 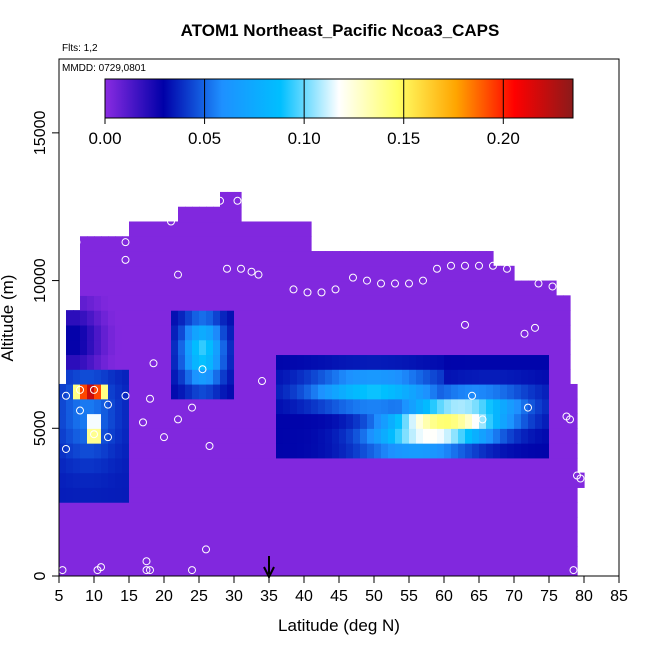 What do you see at coordinates (304, 596) in the screenshot?
I see `x-tick-label: 40` at bounding box center [304, 596].